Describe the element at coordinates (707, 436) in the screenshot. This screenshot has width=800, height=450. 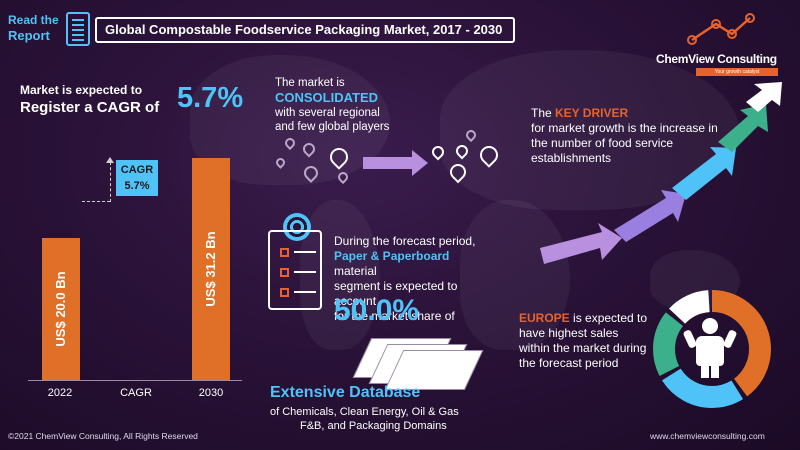
I see `website-link: www.chemviewconsulting.com` at that location.